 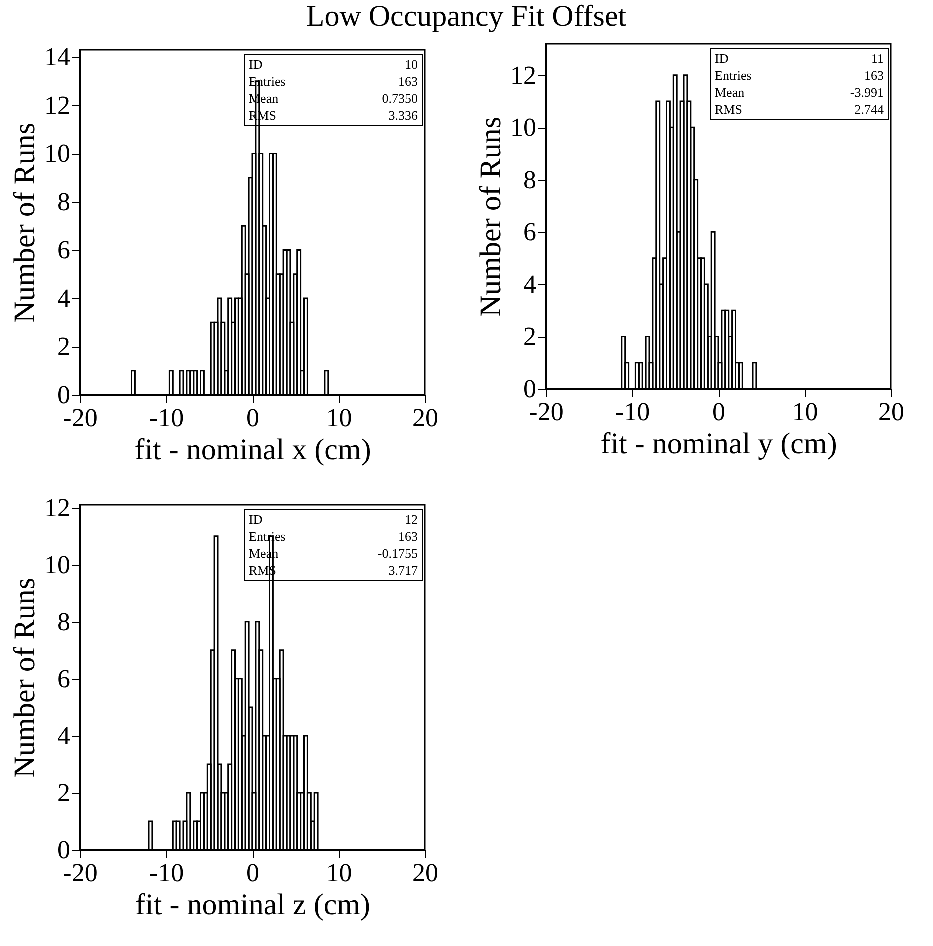 I want to click on x-tick-label: -20, so click(x=80, y=418).